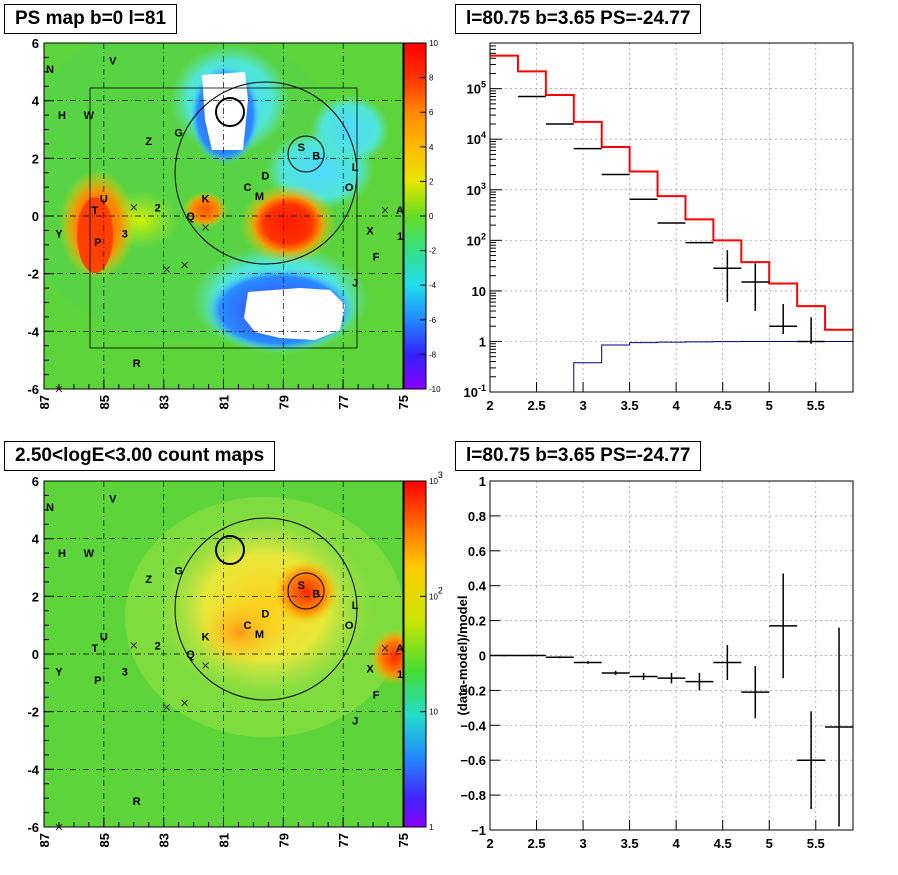 This screenshot has height=875, width=898. I want to click on x-tick-label: 3.5, so click(630, 405).